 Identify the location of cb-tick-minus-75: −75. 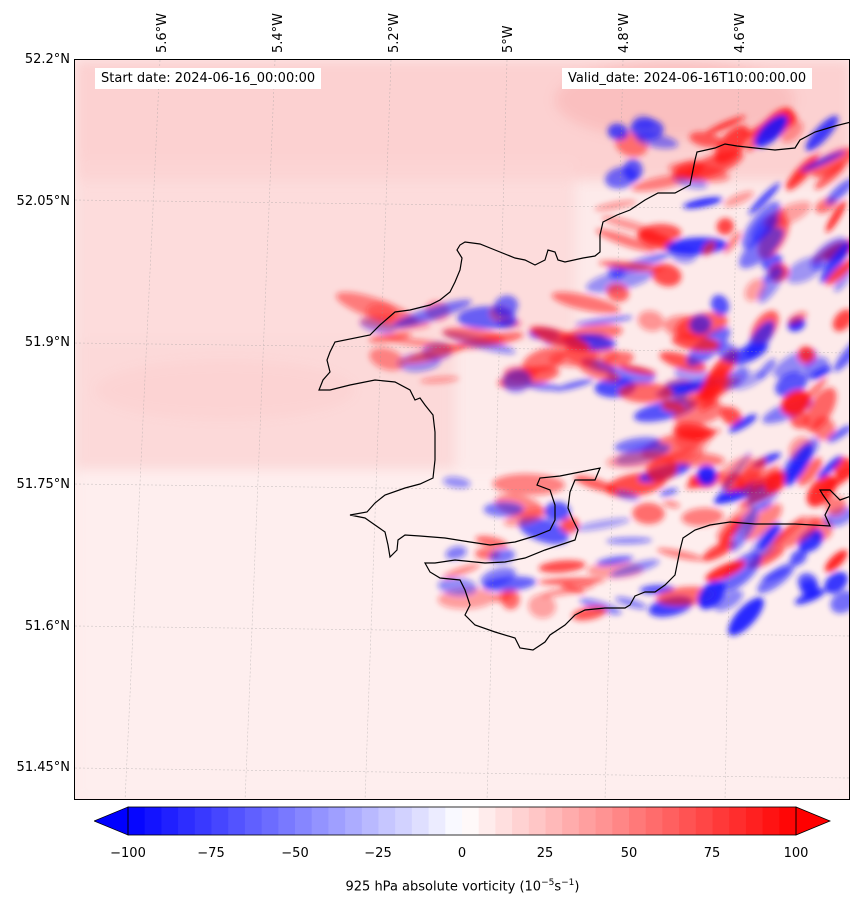
(211, 853).